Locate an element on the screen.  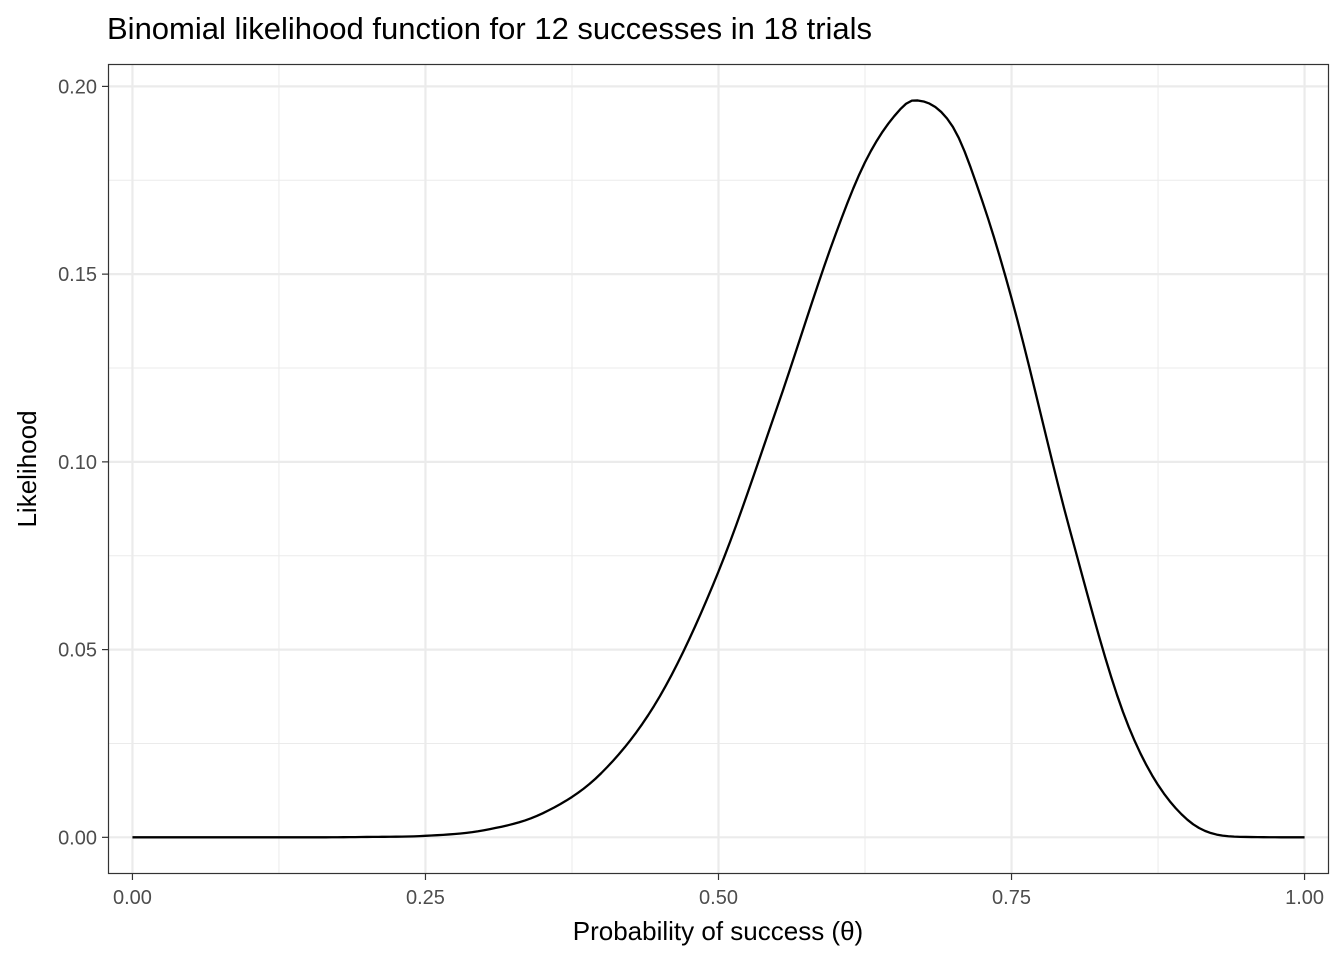
x-tick-label: 0.25 is located at coordinates (425, 898).